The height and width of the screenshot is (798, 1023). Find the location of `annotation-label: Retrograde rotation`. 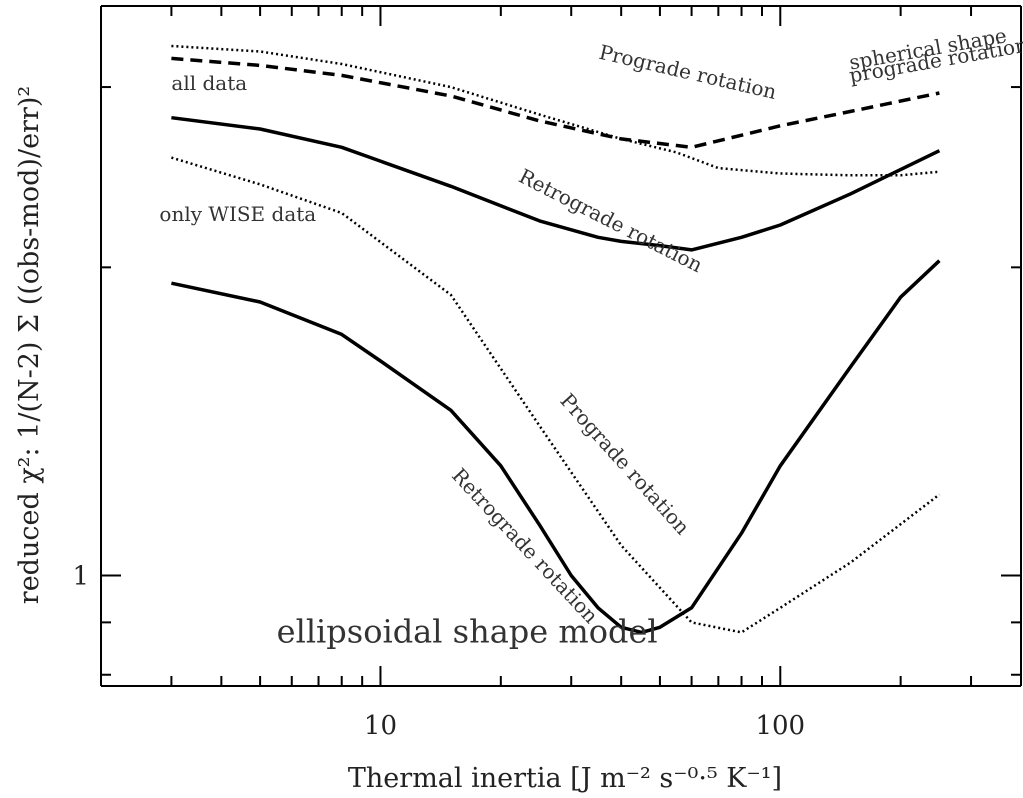

annotation-label: Retrograde rotation is located at coordinates (525, 545).